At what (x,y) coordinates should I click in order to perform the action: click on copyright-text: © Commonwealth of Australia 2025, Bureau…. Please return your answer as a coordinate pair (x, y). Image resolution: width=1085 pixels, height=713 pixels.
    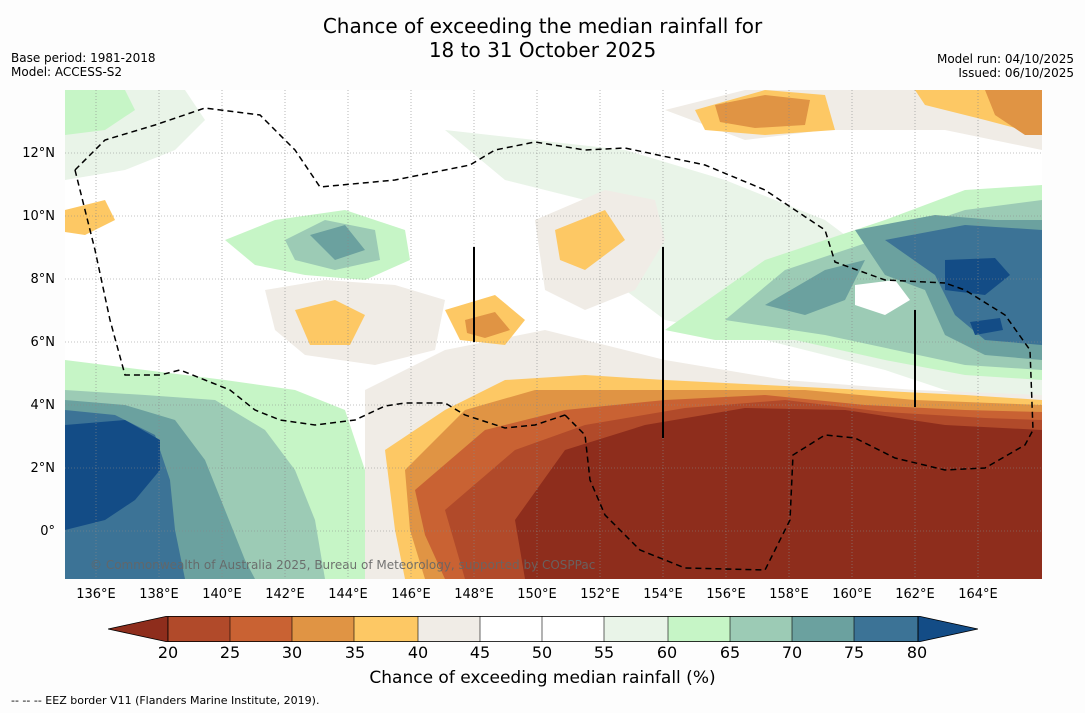
    Looking at the image, I should click on (343, 565).